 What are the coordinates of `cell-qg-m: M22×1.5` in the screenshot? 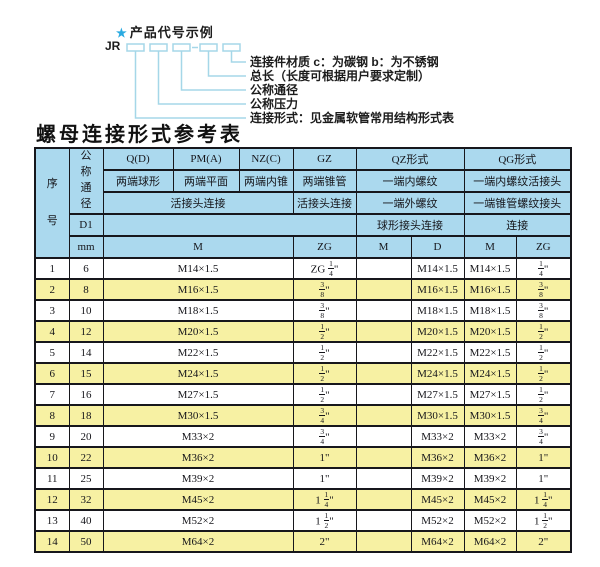 It's located at (490, 352).